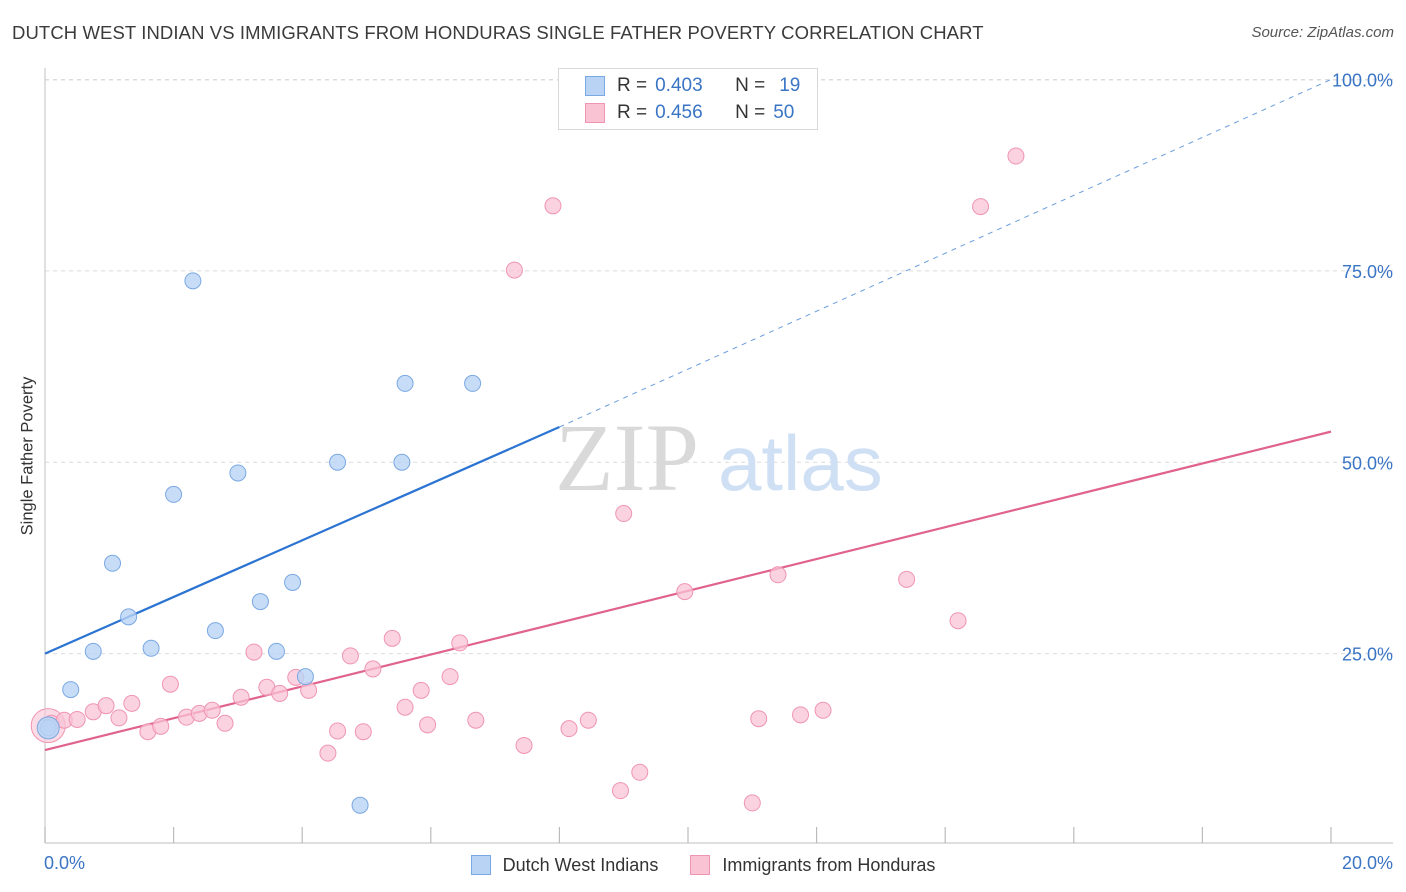 This screenshot has width=1406, height=892. I want to click on r-value: 0.456, so click(679, 112).